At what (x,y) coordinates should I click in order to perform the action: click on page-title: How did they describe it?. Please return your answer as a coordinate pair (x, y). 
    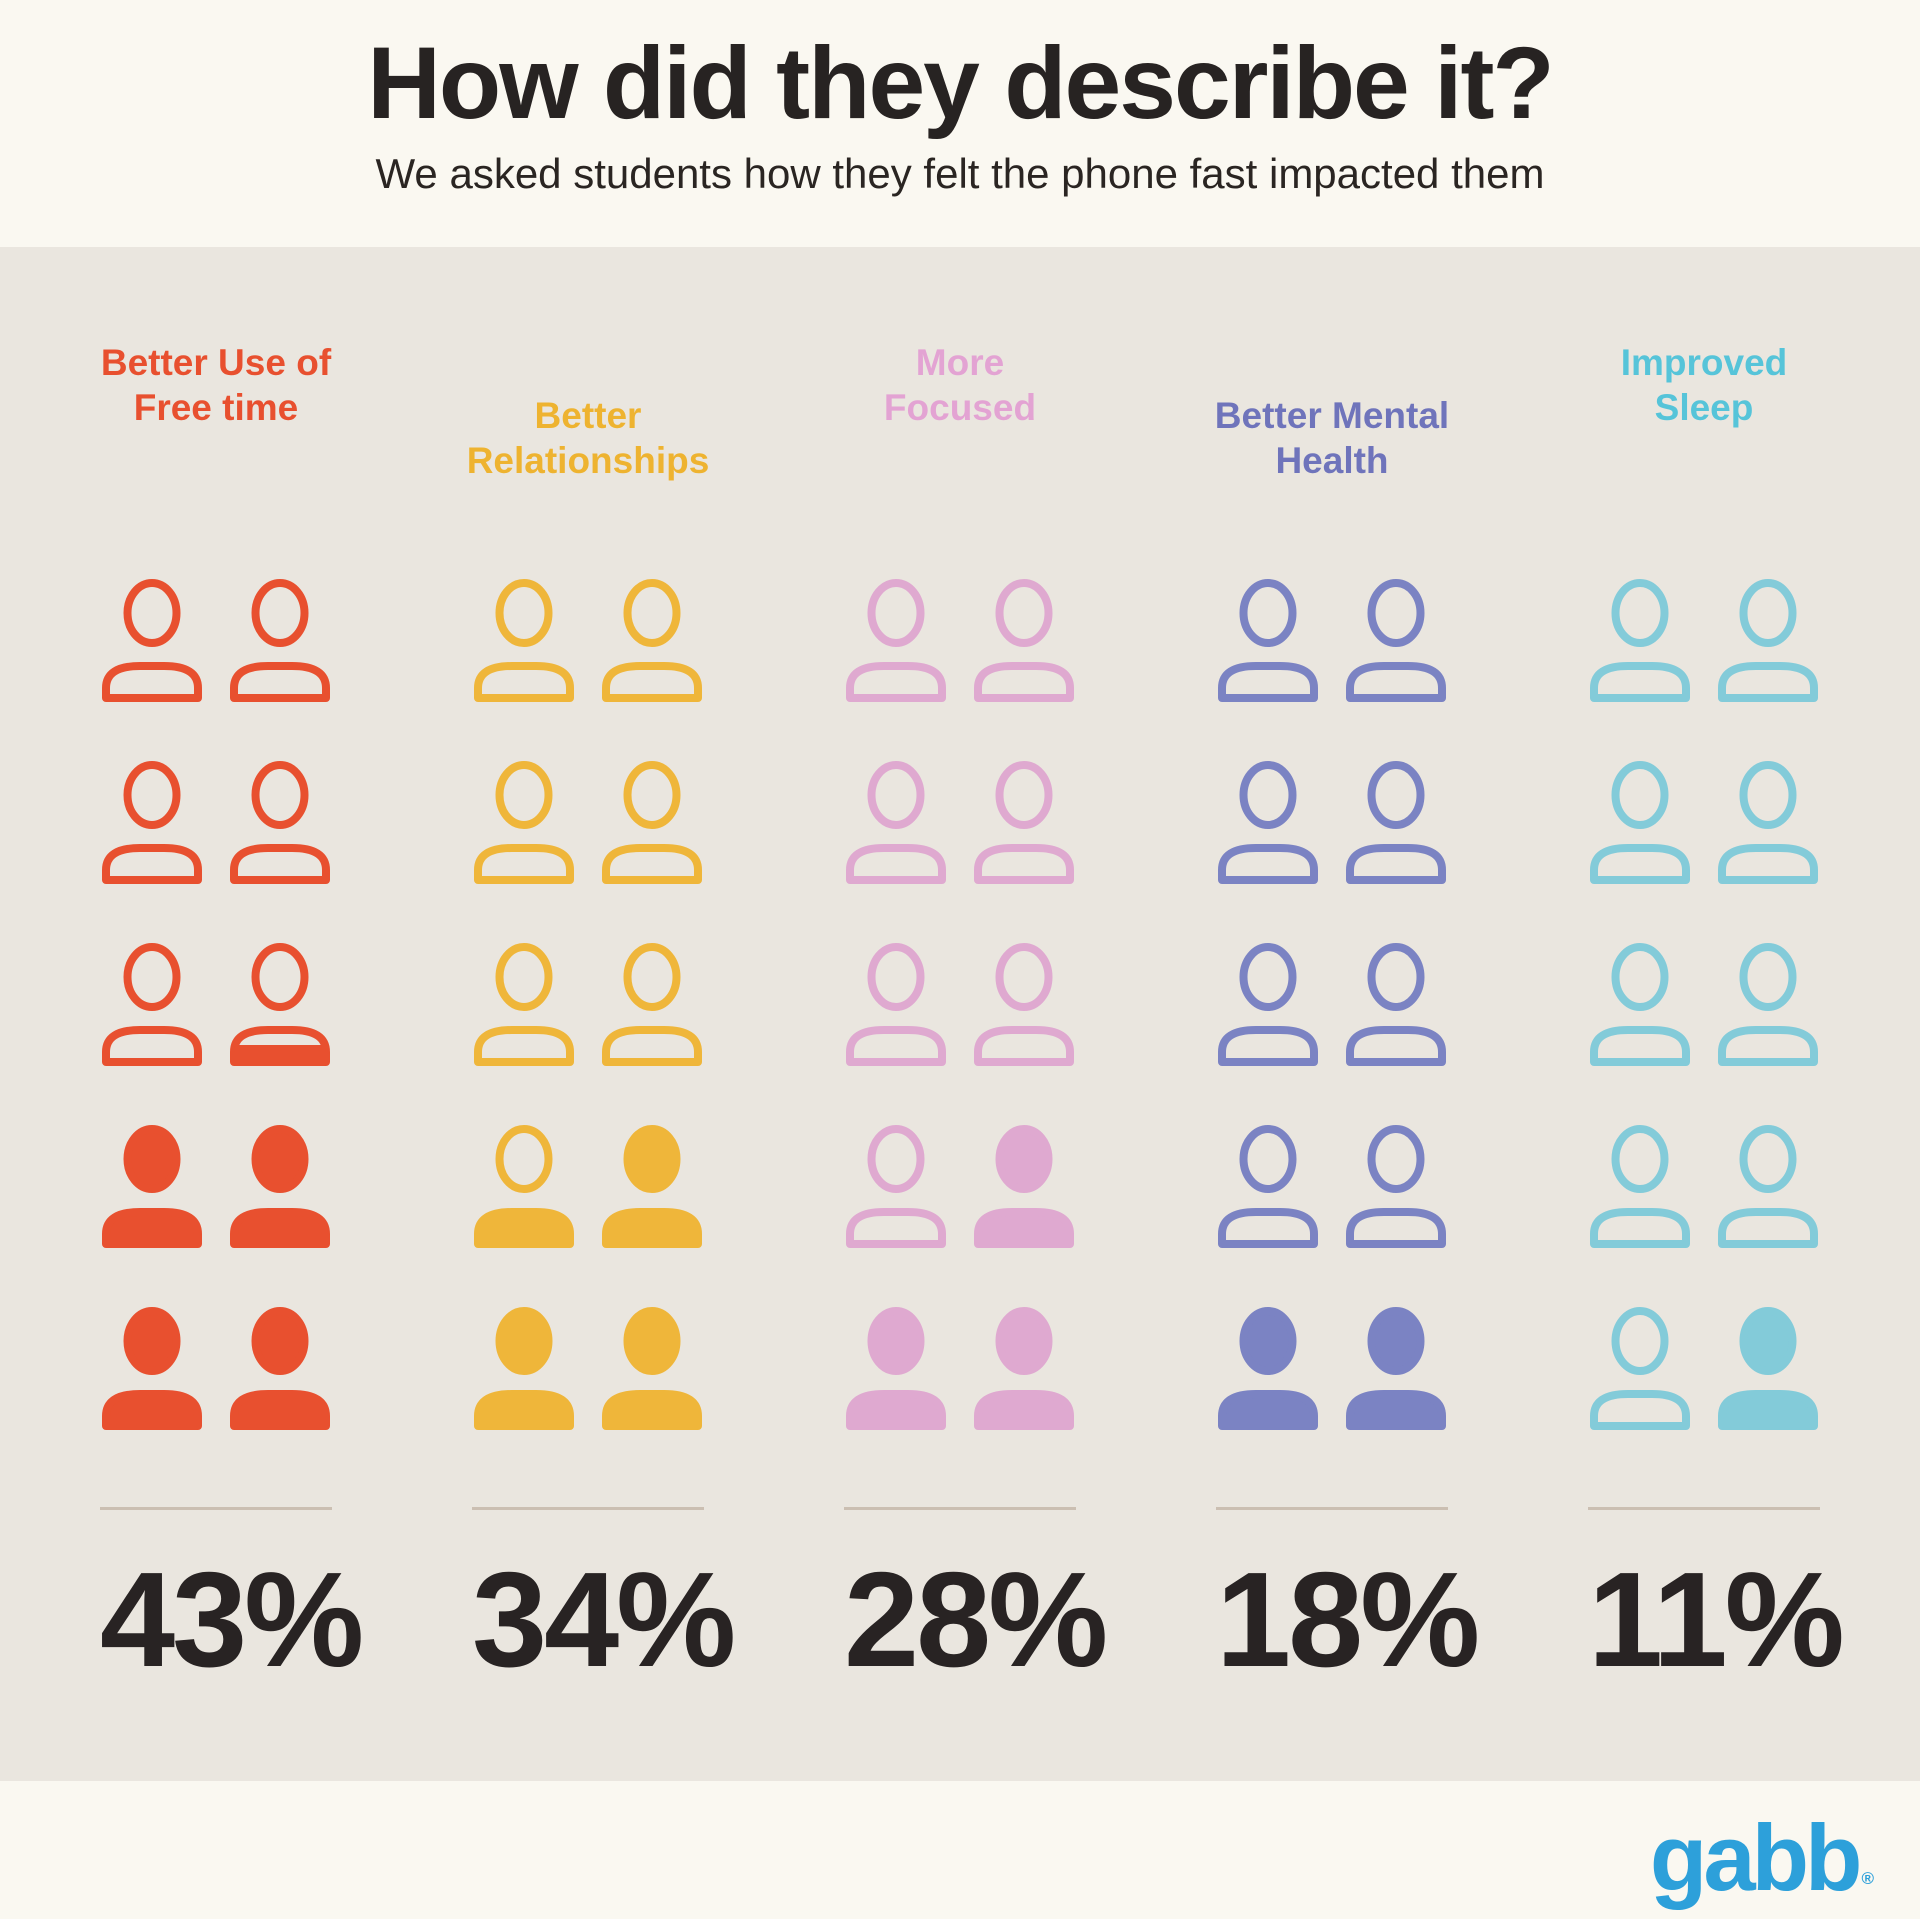
    Looking at the image, I should click on (961, 83).